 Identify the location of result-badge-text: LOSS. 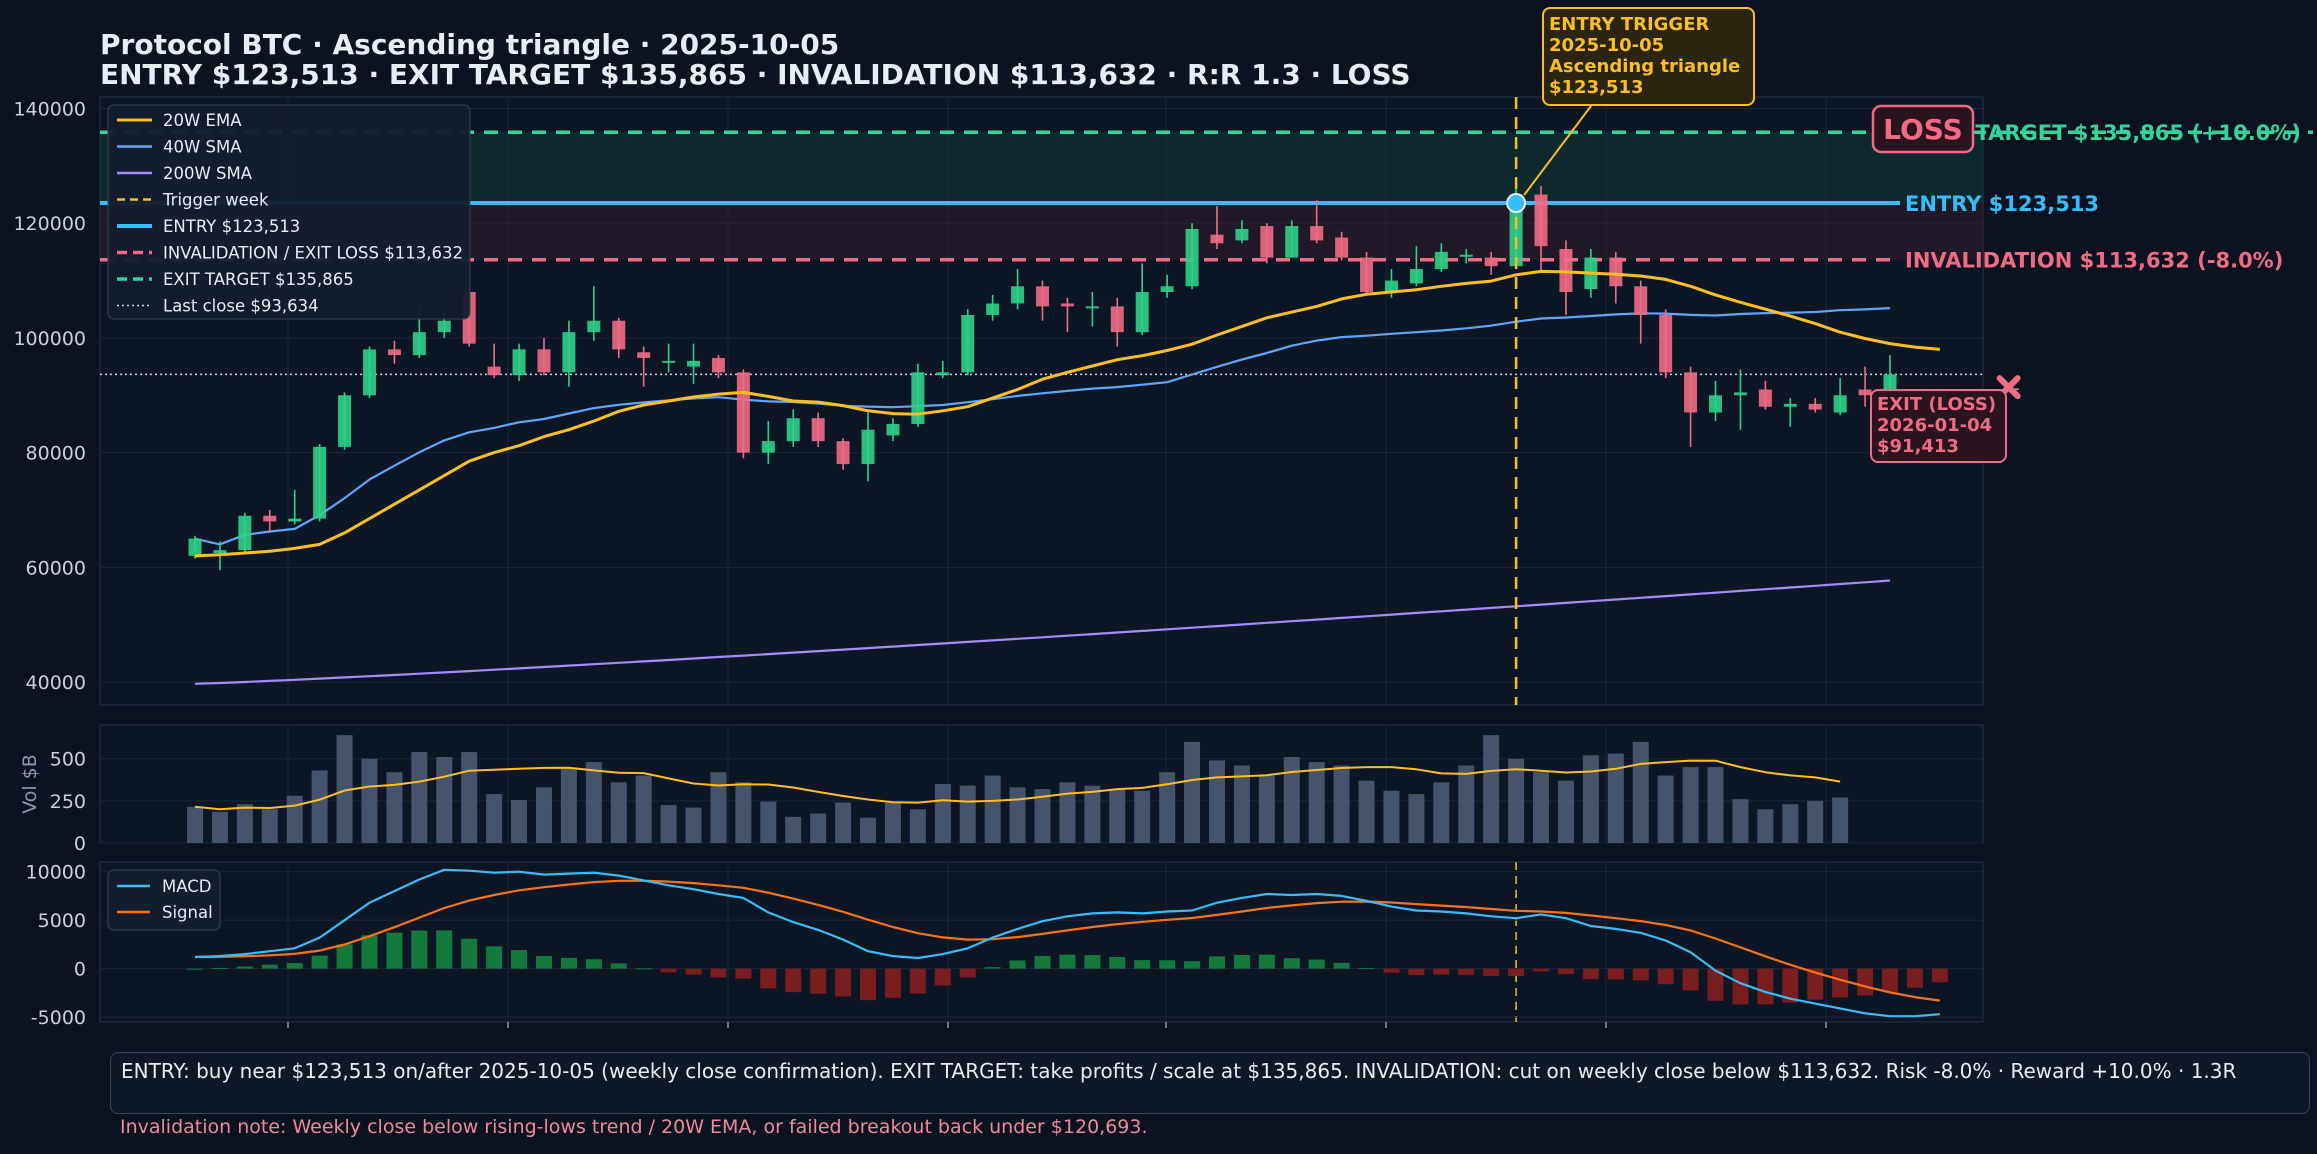
(1923, 129).